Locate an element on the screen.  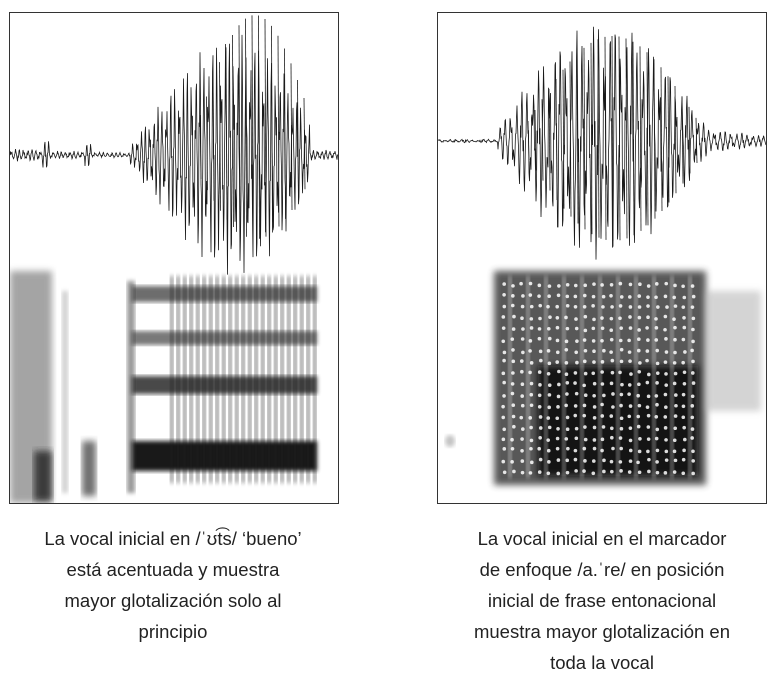
right-caption-line: La vocal inicial en el marcador is located at coordinates (602, 538).